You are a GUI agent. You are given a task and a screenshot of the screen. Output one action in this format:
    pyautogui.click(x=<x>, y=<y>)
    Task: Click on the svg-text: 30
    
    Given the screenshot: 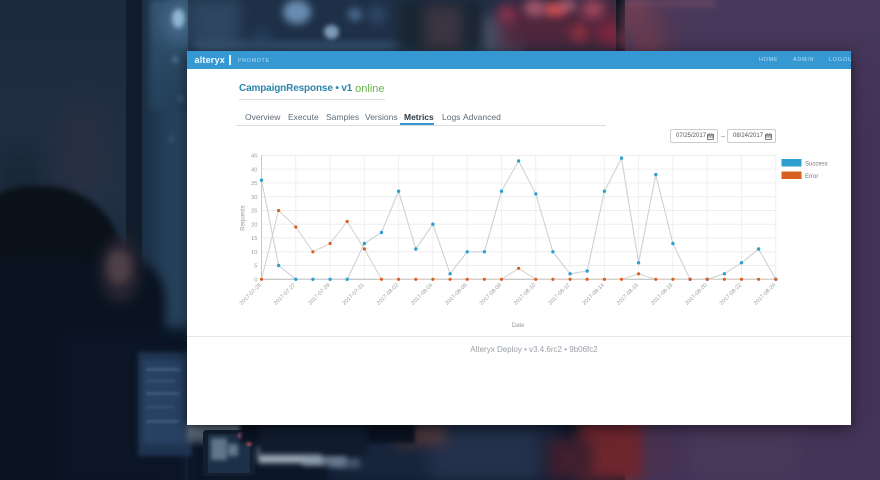 What is the action you would take?
    pyautogui.click(x=254, y=198)
    